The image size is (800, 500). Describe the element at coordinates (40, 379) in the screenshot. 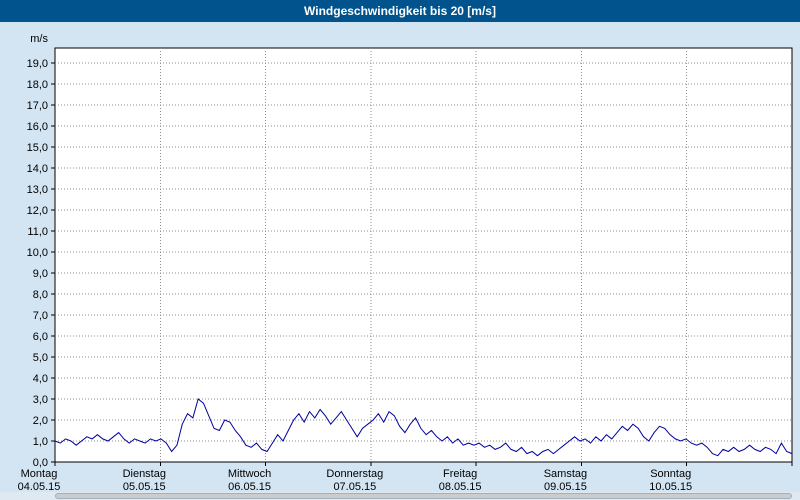

I see `y-tick-label: 4,0` at that location.